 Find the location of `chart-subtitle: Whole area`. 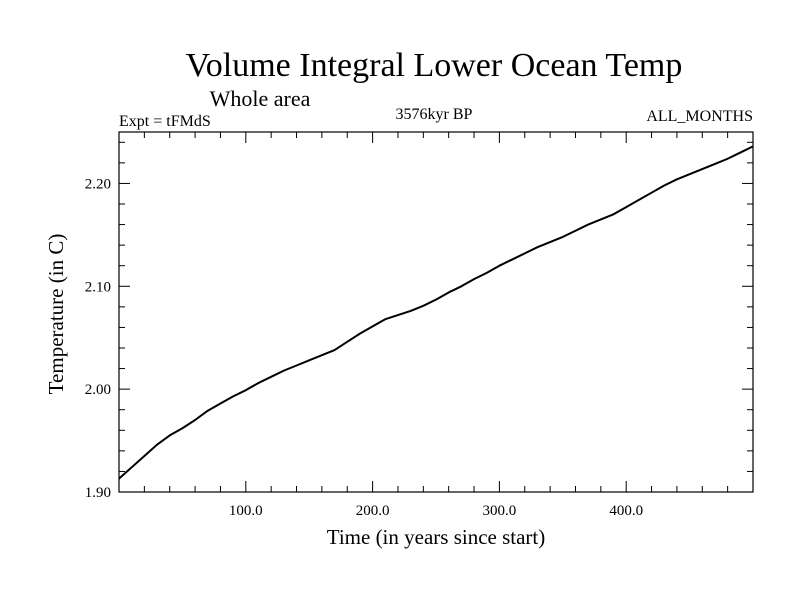

chart-subtitle: Whole area is located at coordinates (260, 98).